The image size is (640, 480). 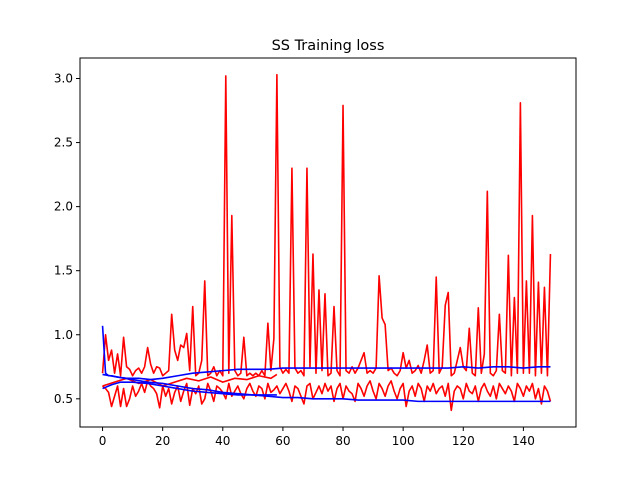 What do you see at coordinates (222, 441) in the screenshot?
I see `x-tick-label: 40` at bounding box center [222, 441].